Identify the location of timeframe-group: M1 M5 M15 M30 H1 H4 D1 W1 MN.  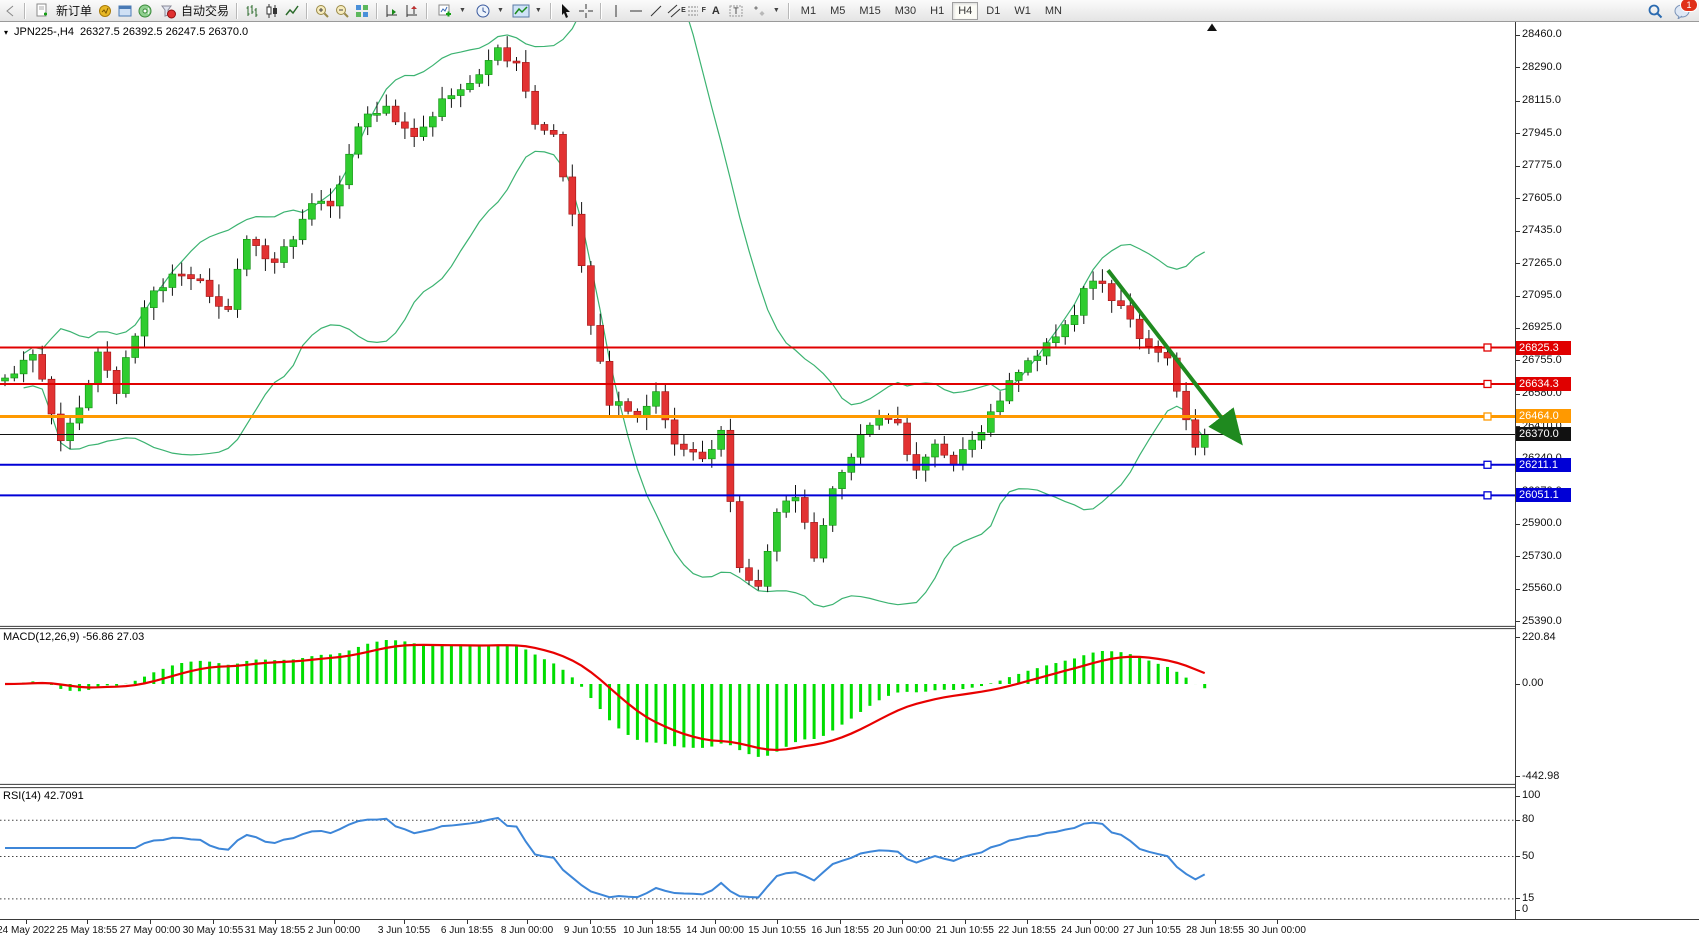
(931, 10).